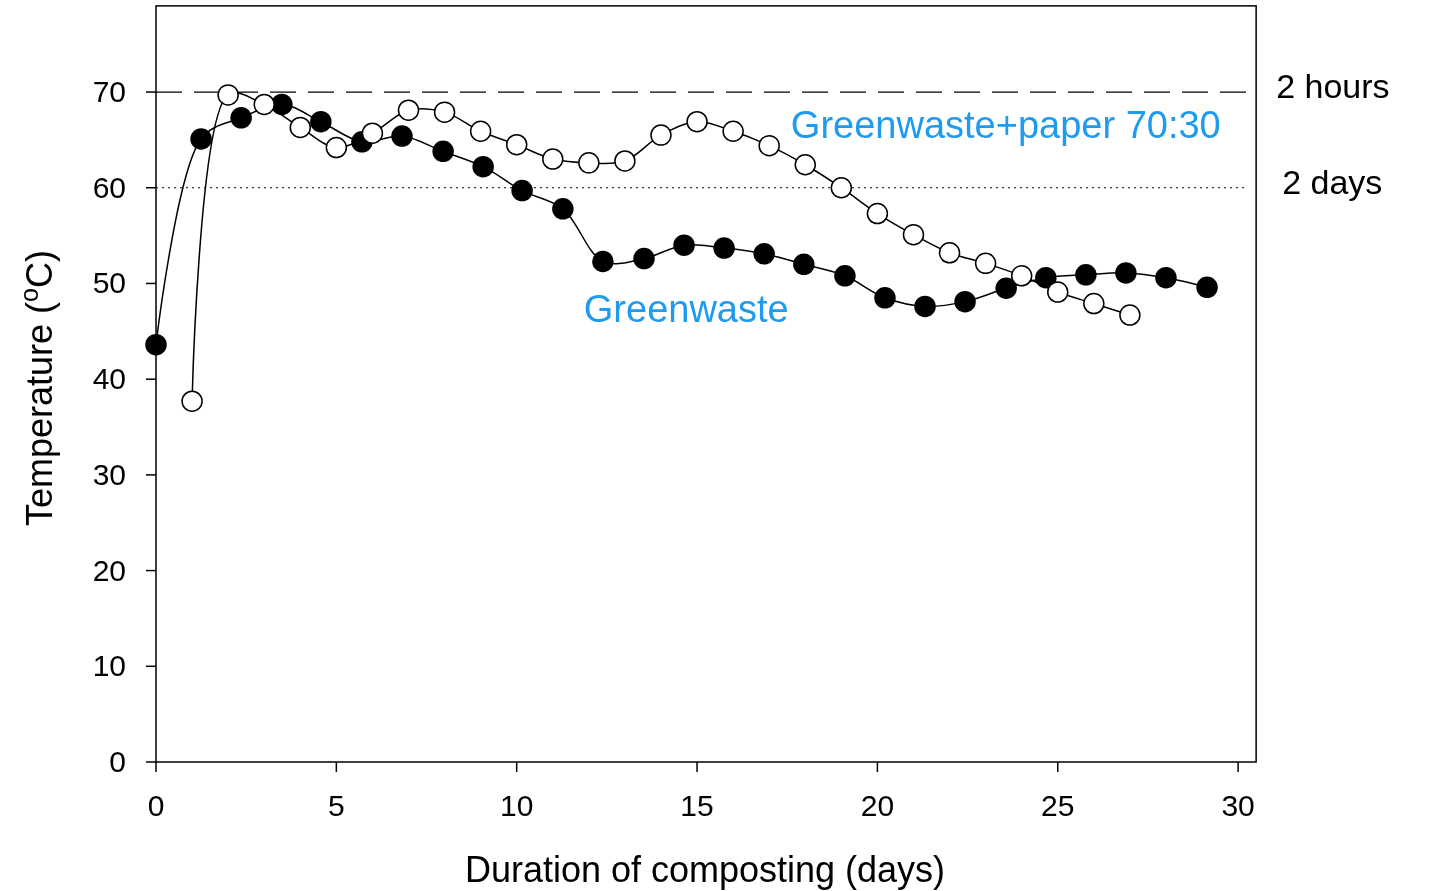  What do you see at coordinates (336, 805) in the screenshot?
I see `x-tick-label: 5` at bounding box center [336, 805].